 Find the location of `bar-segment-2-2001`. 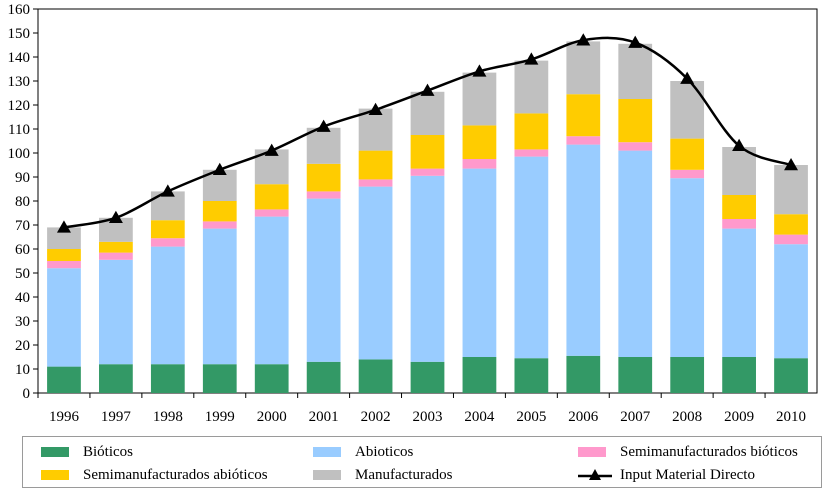

bar-segment-2-2001 is located at coordinates (323, 195).